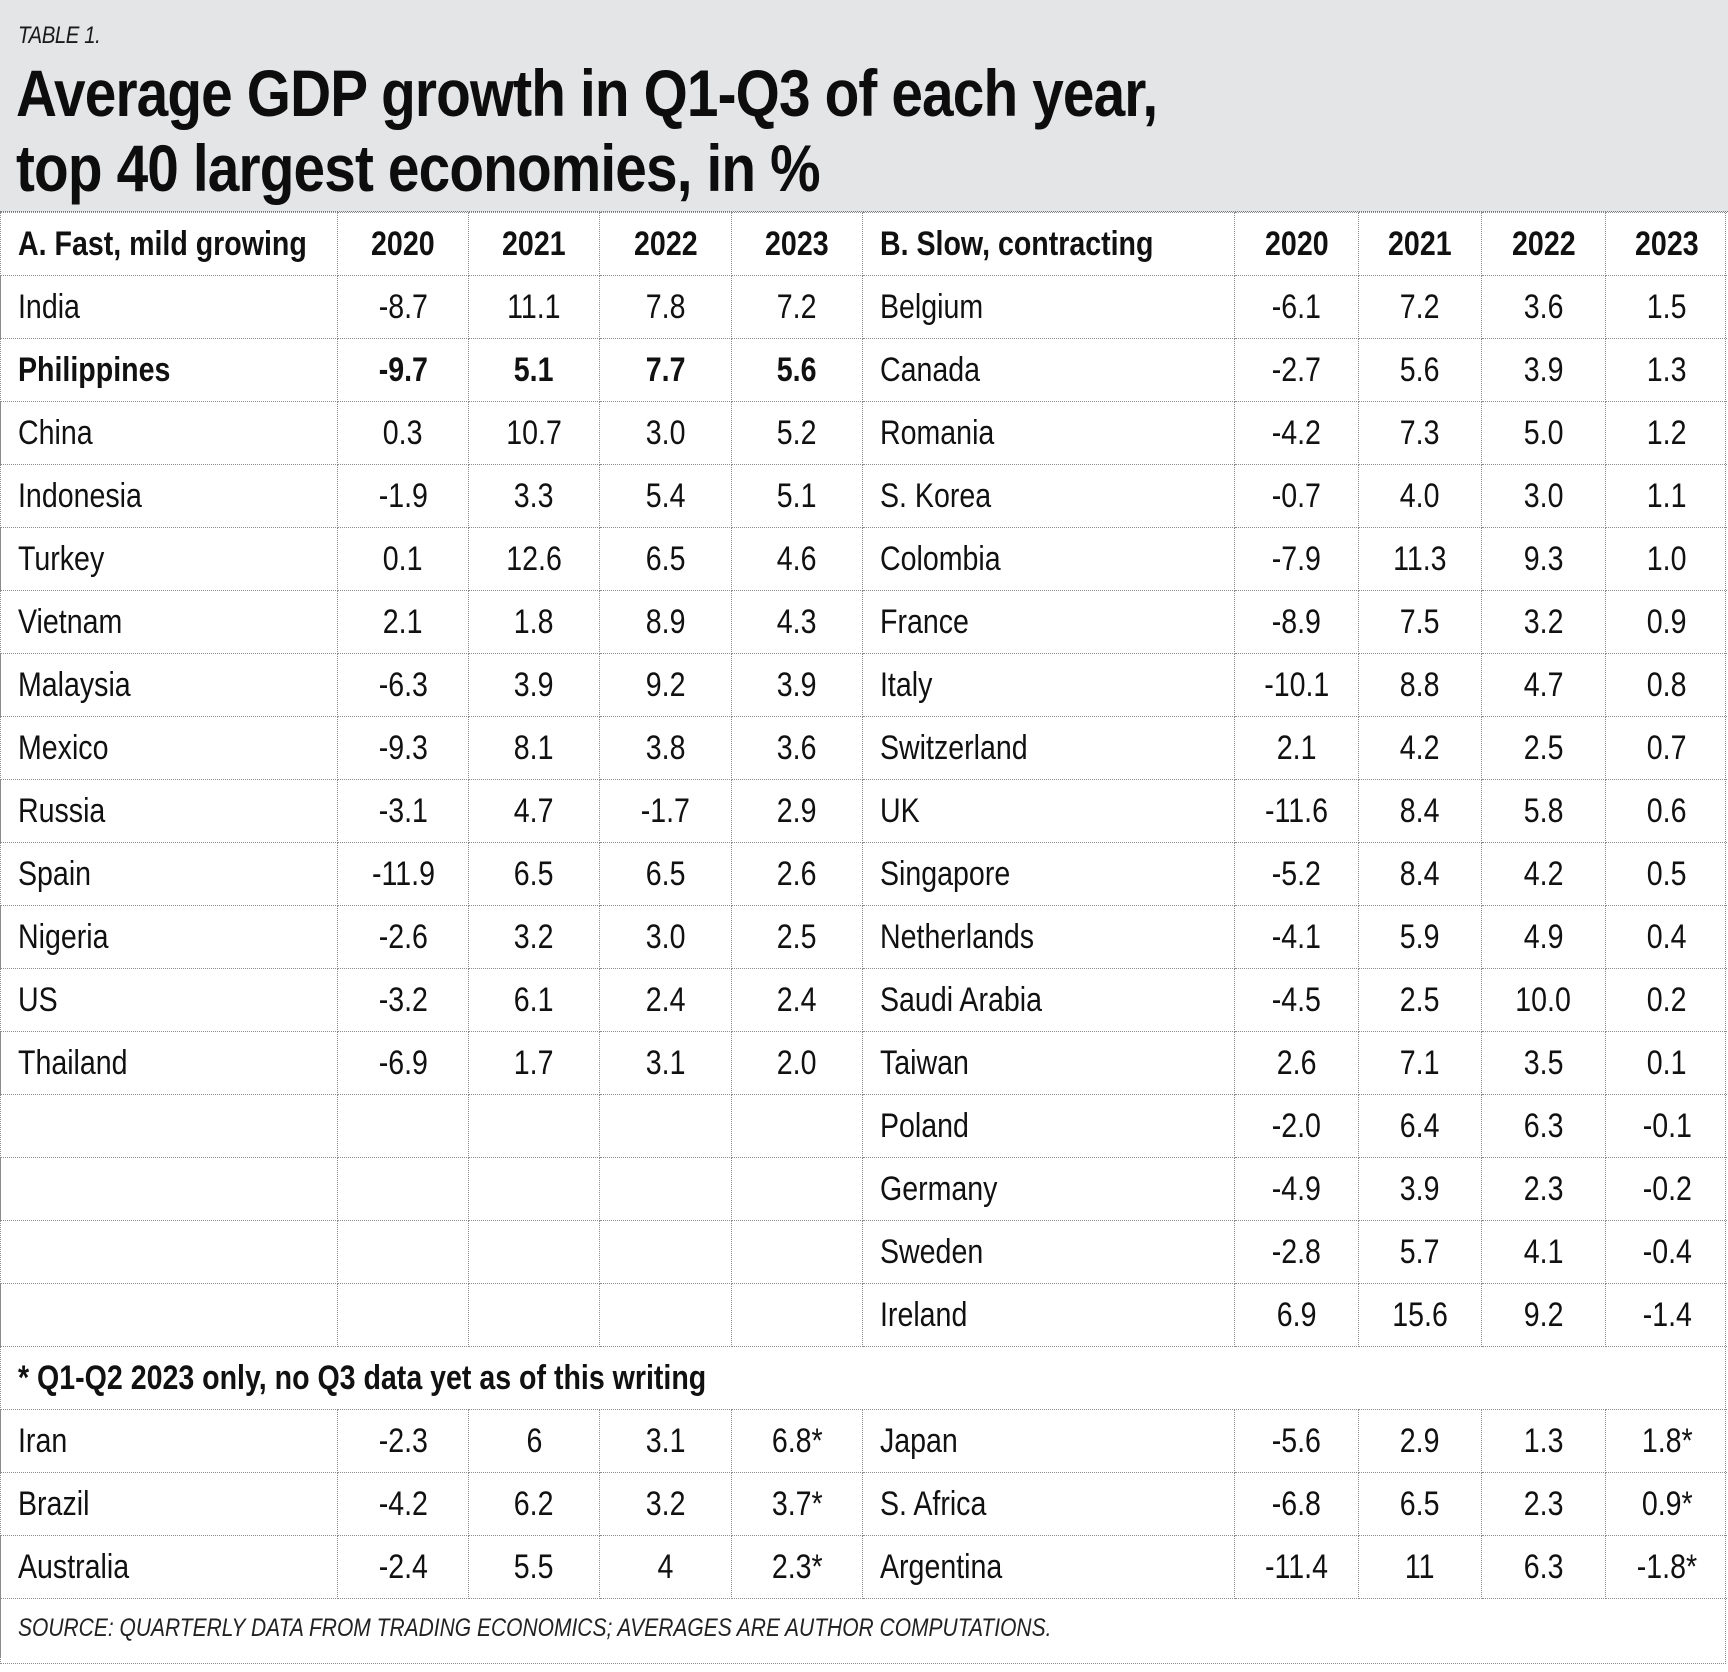  I want to click on section-a-value: 10.7, so click(534, 433).